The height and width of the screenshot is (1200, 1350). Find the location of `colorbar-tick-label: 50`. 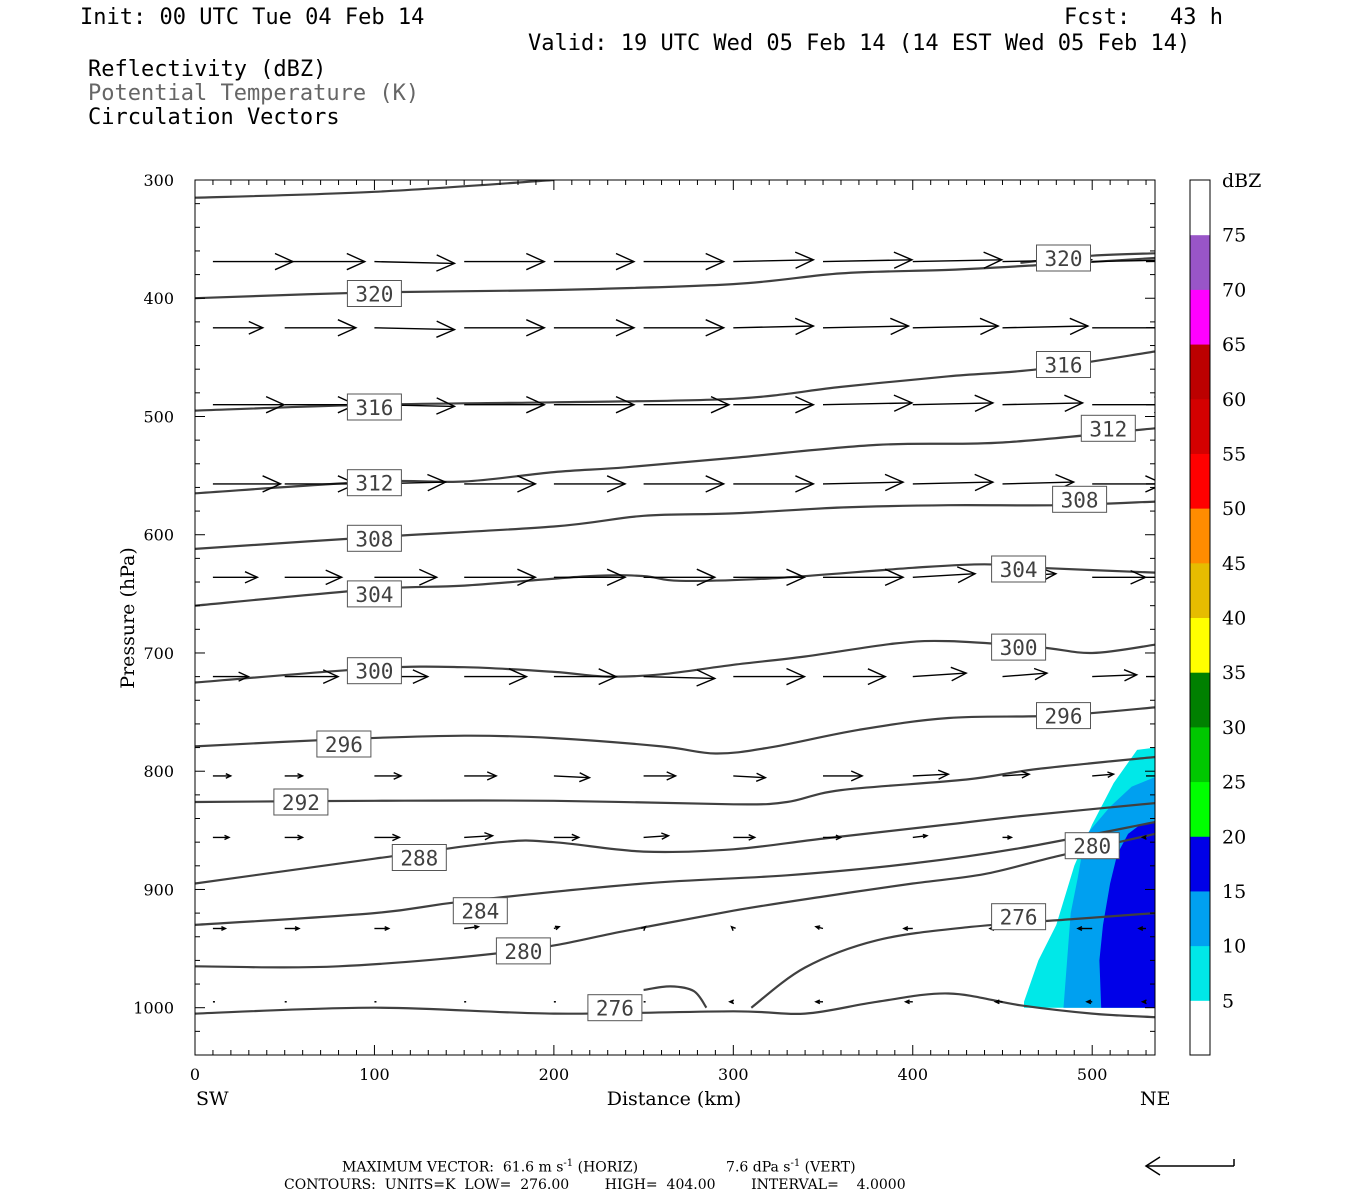

colorbar-tick-label: 50 is located at coordinates (1234, 509).